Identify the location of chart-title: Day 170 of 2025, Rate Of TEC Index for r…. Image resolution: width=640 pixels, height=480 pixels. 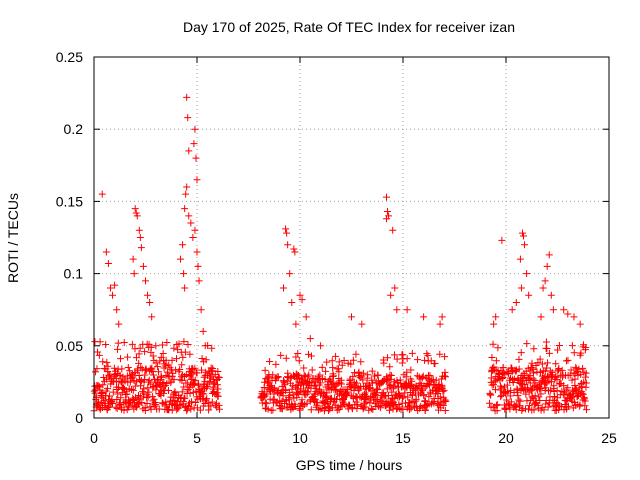
(349, 27).